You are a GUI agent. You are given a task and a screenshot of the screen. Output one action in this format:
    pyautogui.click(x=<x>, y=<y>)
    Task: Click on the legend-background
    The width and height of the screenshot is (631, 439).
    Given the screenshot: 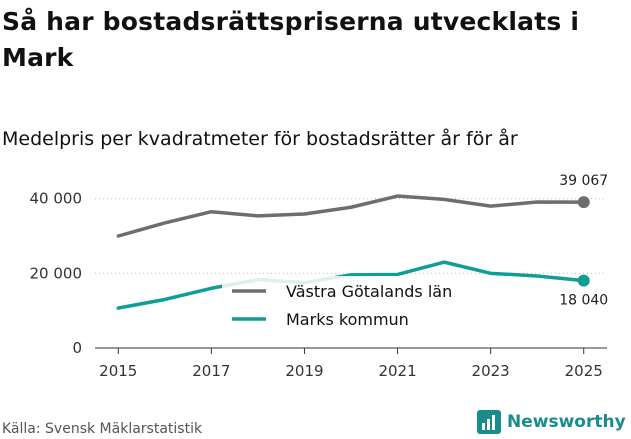 What is the action you would take?
    pyautogui.click(x=361, y=306)
    